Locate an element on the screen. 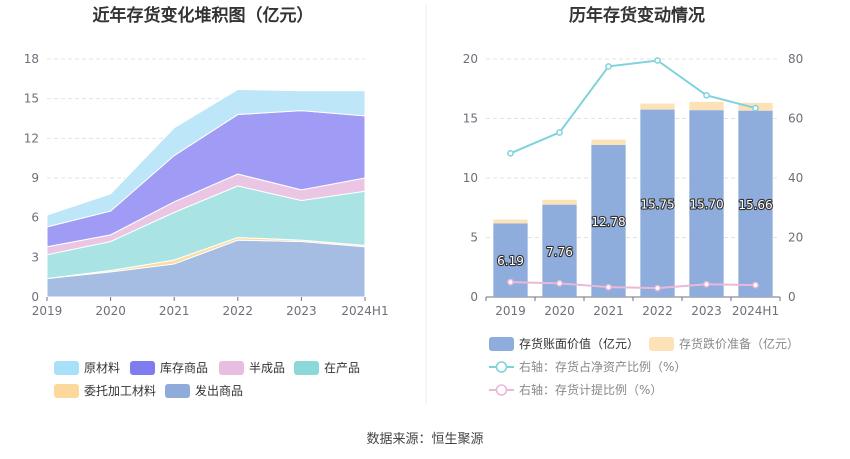 The image size is (850, 459). bar-value-label: 15.75 is located at coordinates (657, 204).